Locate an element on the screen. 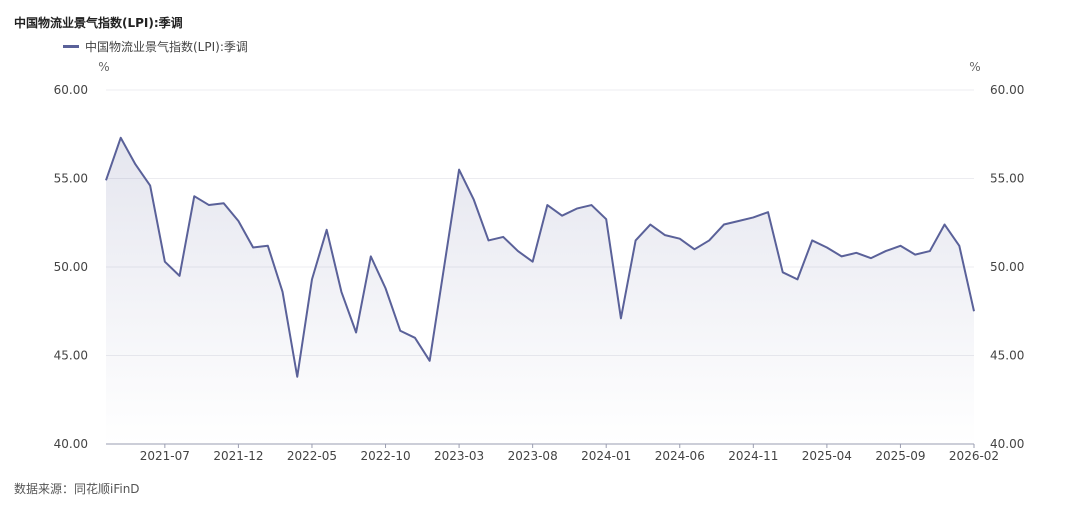 The height and width of the screenshot is (510, 1080). legend: 中国物流业景气指数(LPI):季调 is located at coordinates (155, 46).